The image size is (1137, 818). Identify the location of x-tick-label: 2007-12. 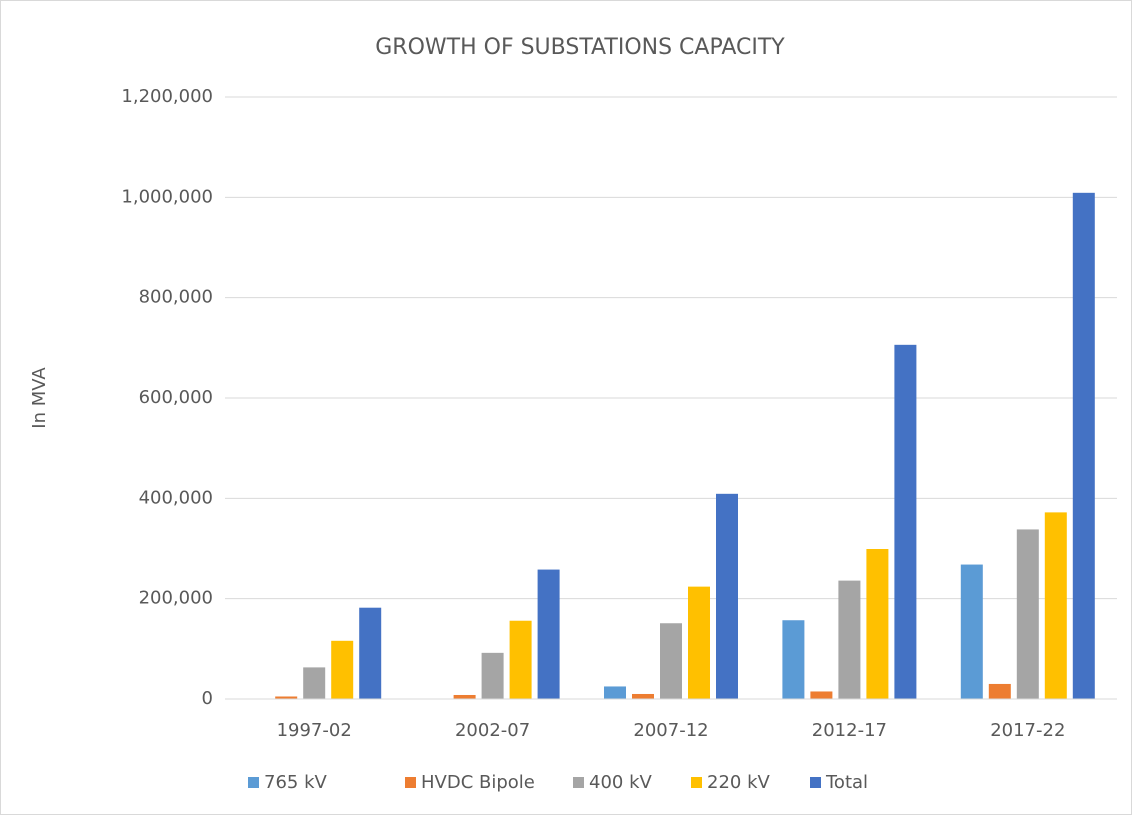
(670, 730).